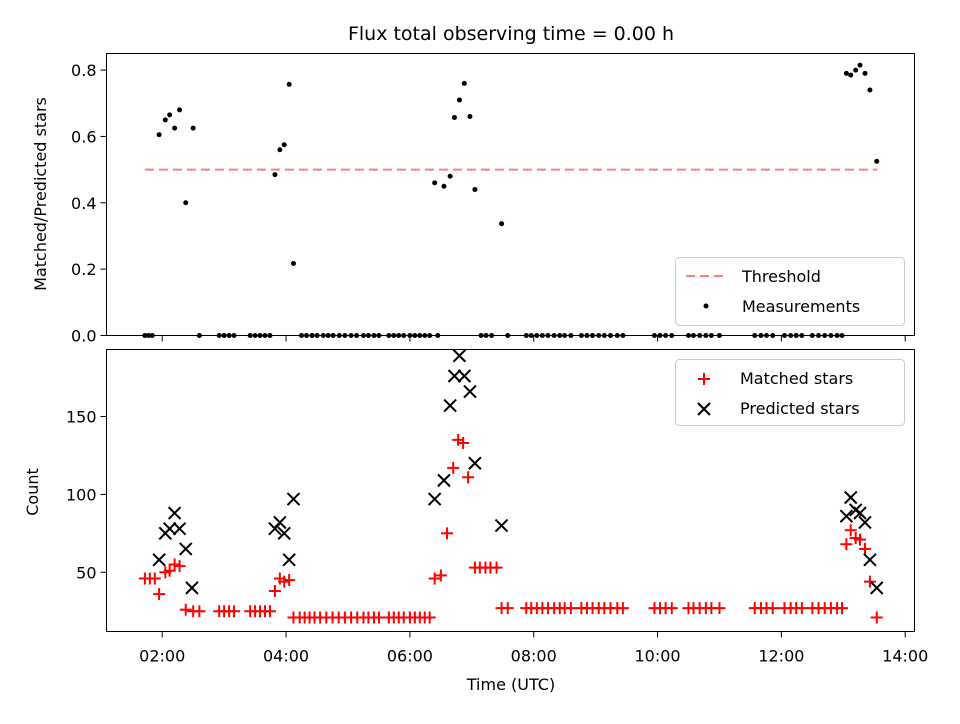 The image size is (960, 724). I want to click on ratio-x-axis-ticks, so click(533, 338).